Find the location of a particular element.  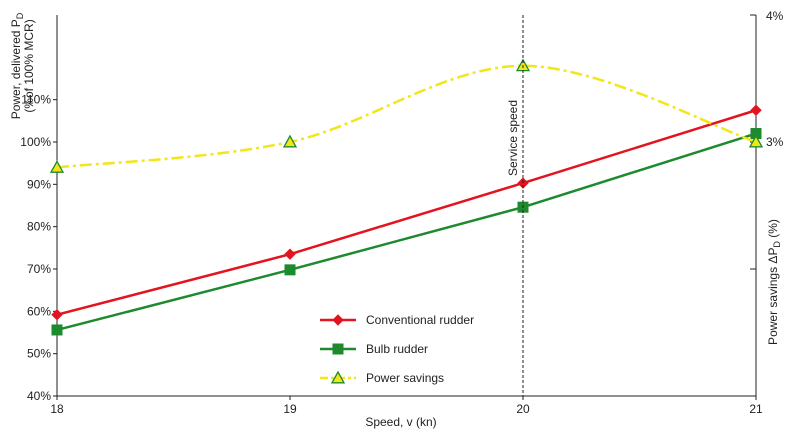

x-tick-label: 20 is located at coordinates (523, 409).